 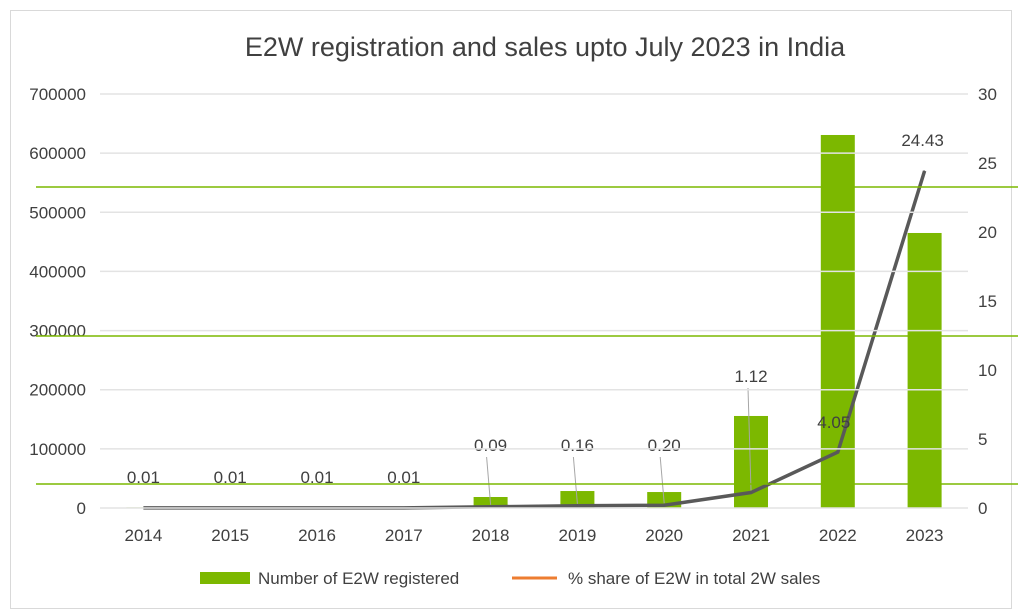 What do you see at coordinates (143, 535) in the screenshot?
I see `x-tick-label: 2014` at bounding box center [143, 535].